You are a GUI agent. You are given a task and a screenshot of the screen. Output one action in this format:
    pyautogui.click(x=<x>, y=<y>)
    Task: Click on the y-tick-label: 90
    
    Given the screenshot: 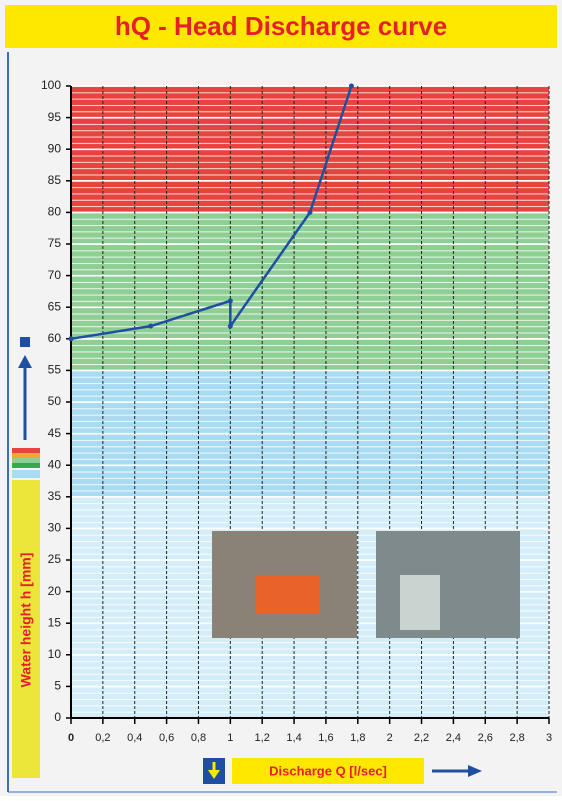 What is the action you would take?
    pyautogui.click(x=55, y=148)
    